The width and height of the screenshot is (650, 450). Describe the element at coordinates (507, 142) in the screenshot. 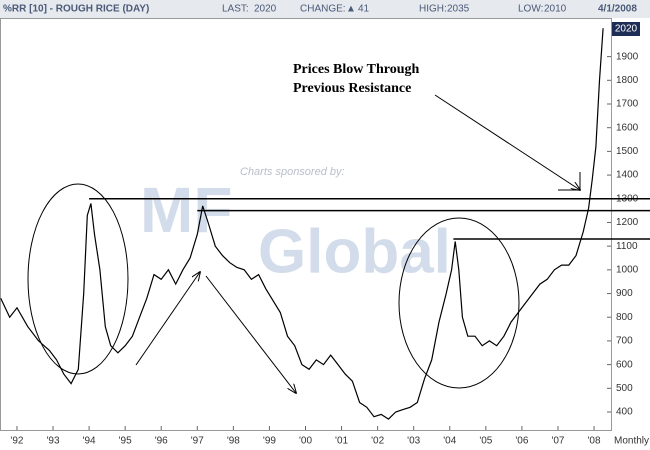

I see `annotation-arrow` at that location.